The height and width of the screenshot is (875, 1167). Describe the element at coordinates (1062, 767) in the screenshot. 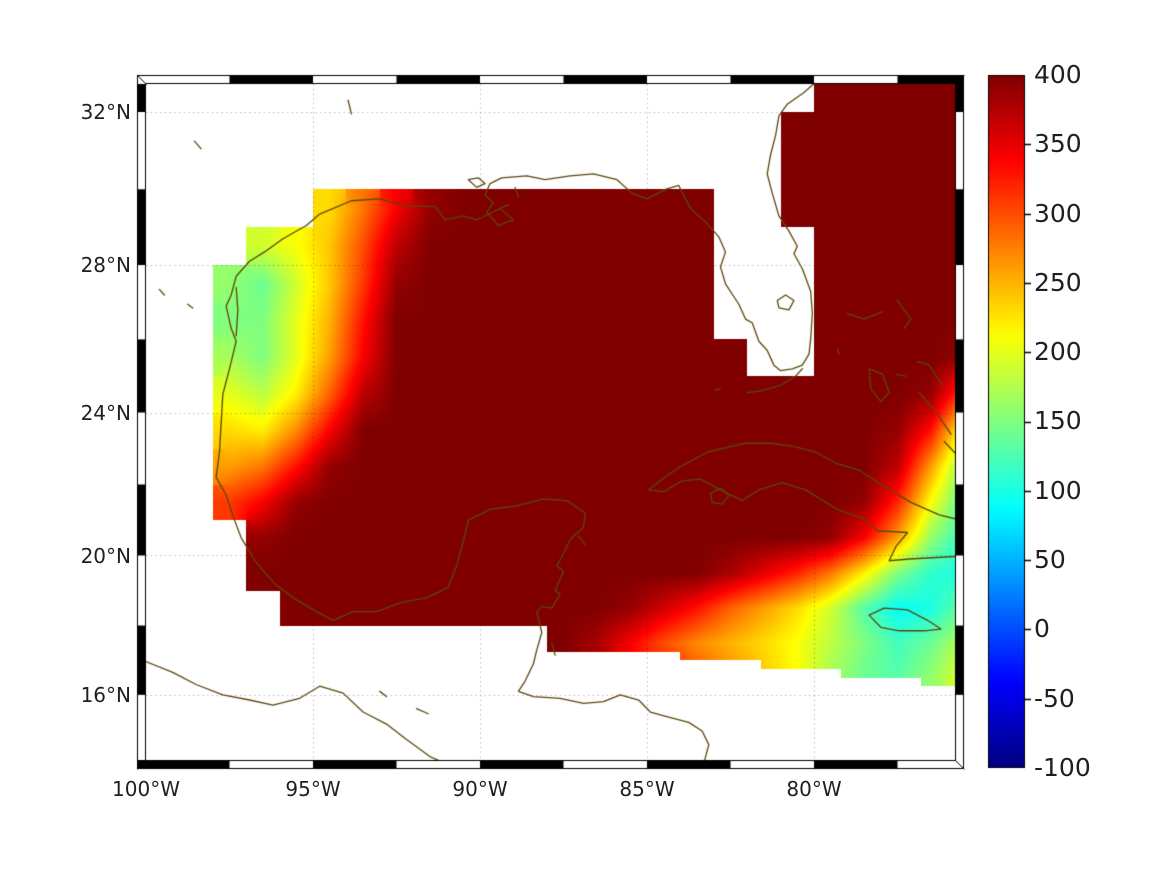

I see `colorbar-tick-label: -100` at that location.